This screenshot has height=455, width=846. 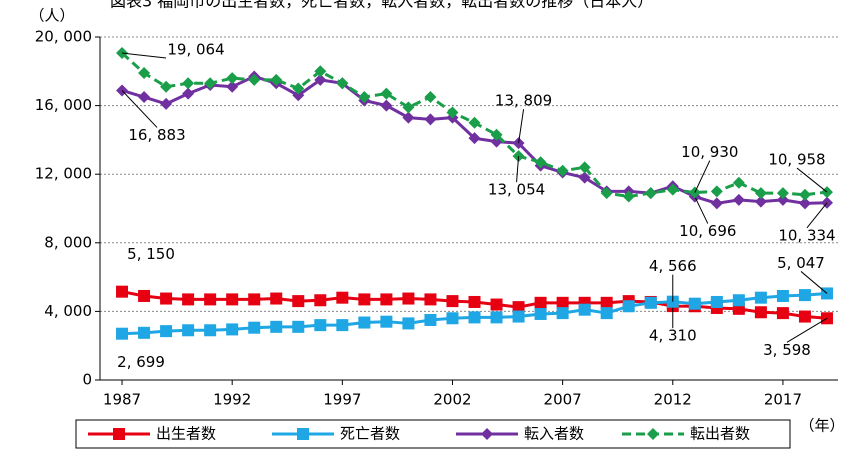 What do you see at coordinates (63, 174) in the screenshot?
I see `y-tick-label: 12, 000` at bounding box center [63, 174].